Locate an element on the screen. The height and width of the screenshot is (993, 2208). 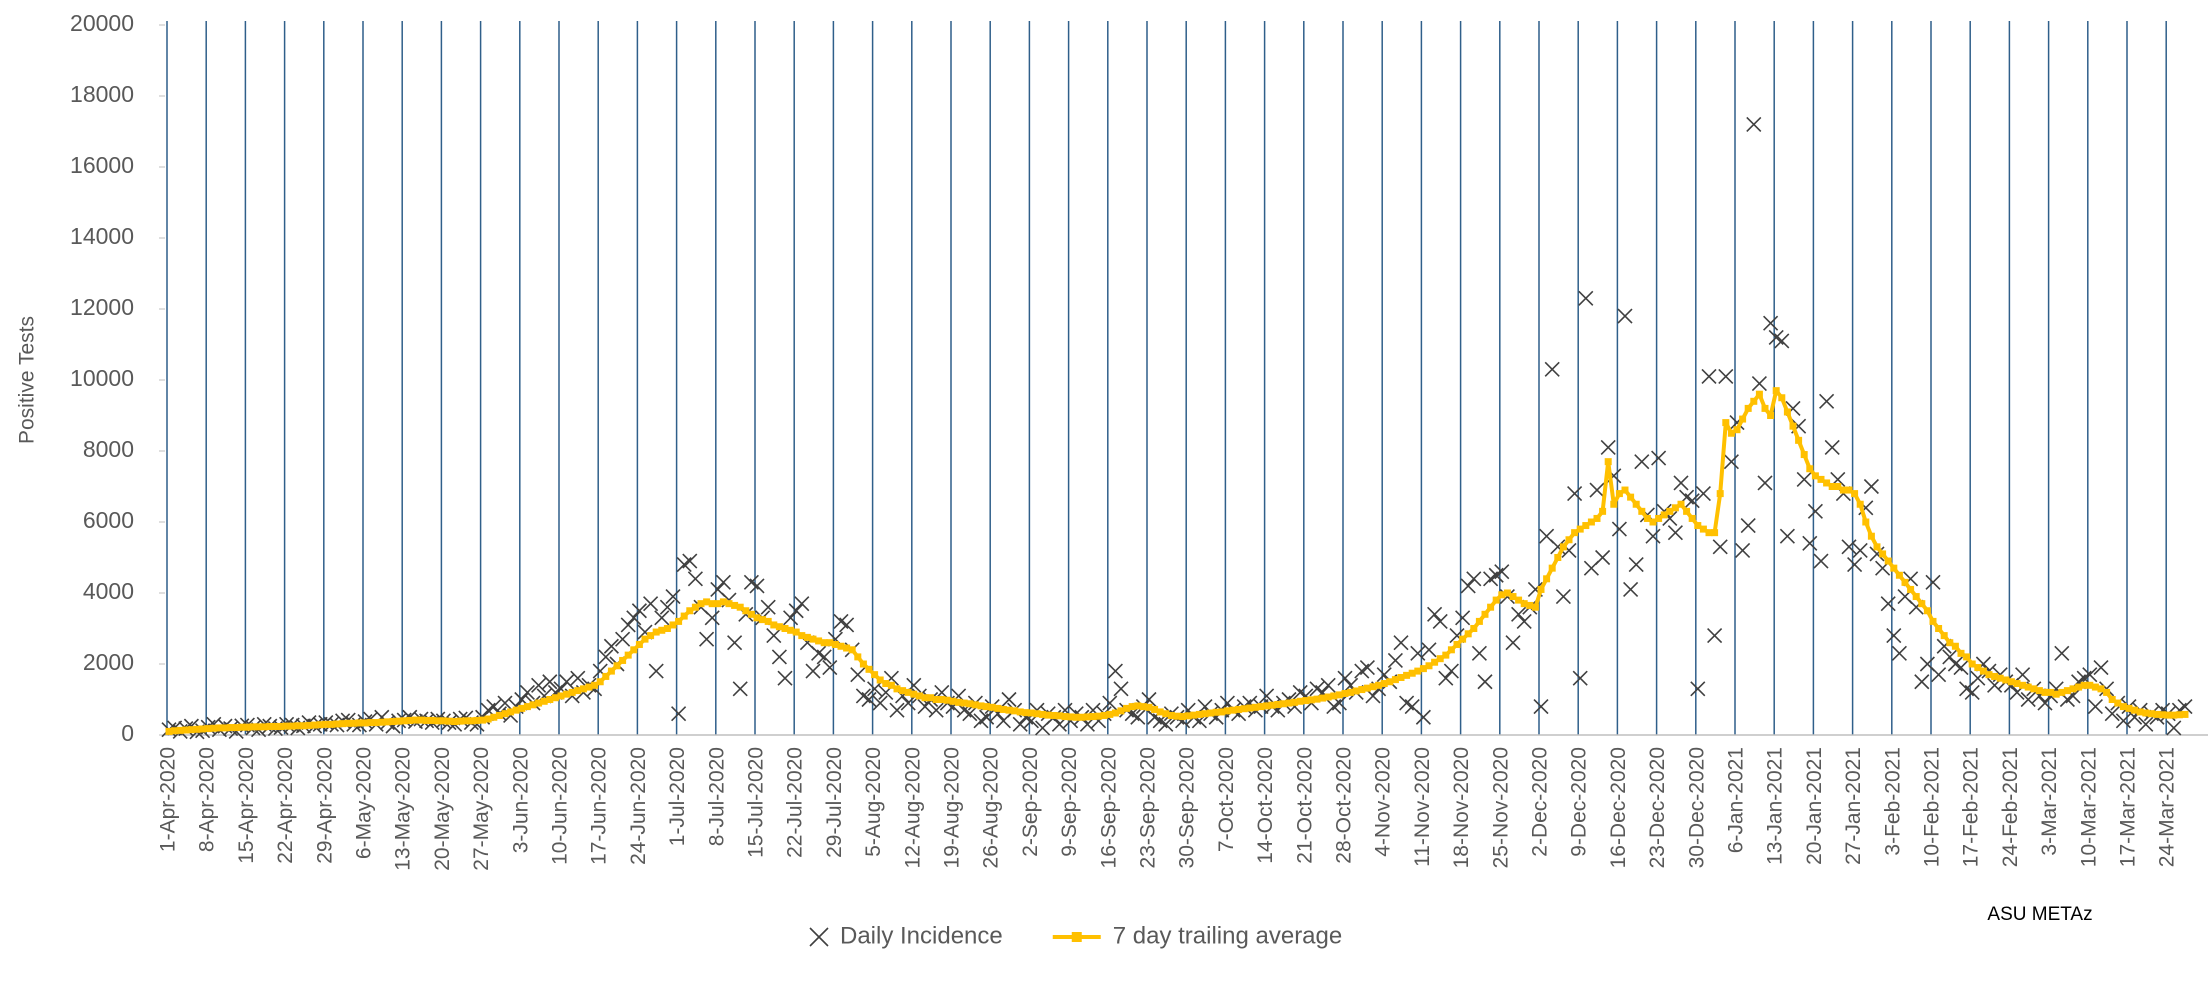
x-tick-label: 27-May-2020 is located at coordinates (481, 809).